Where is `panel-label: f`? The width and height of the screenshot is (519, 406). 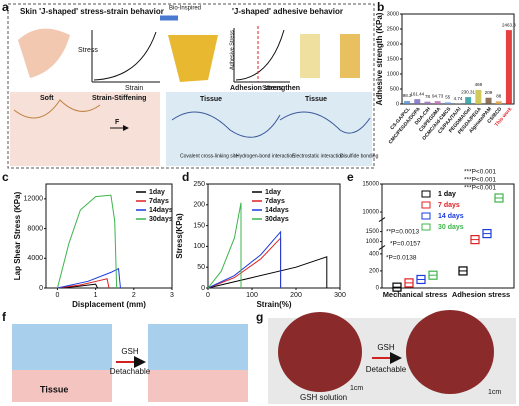
panel-label: f is located at coordinates (4, 317).